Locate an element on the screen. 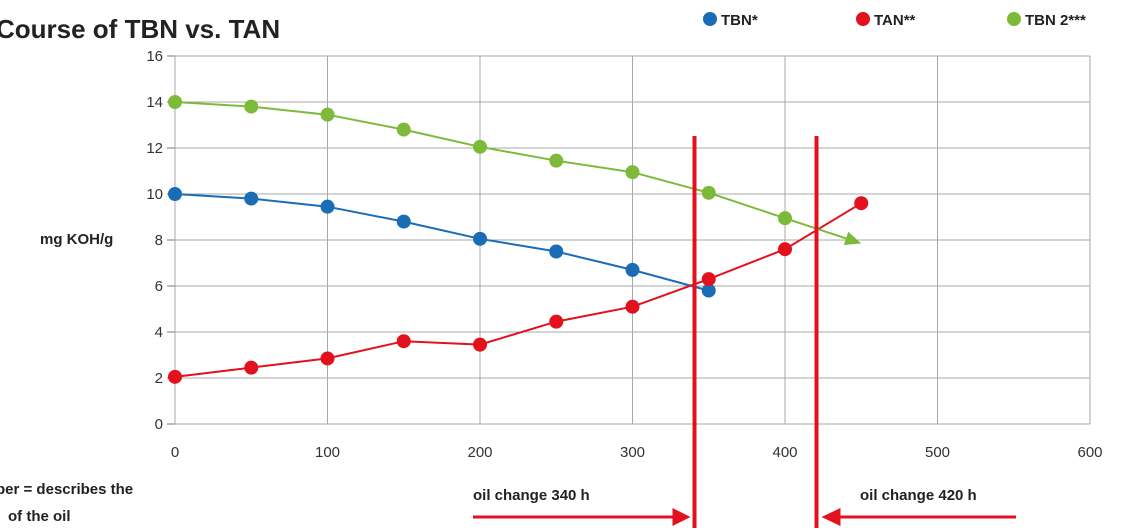  oil-change-420-label: oil change 420 h is located at coordinates (918, 495).